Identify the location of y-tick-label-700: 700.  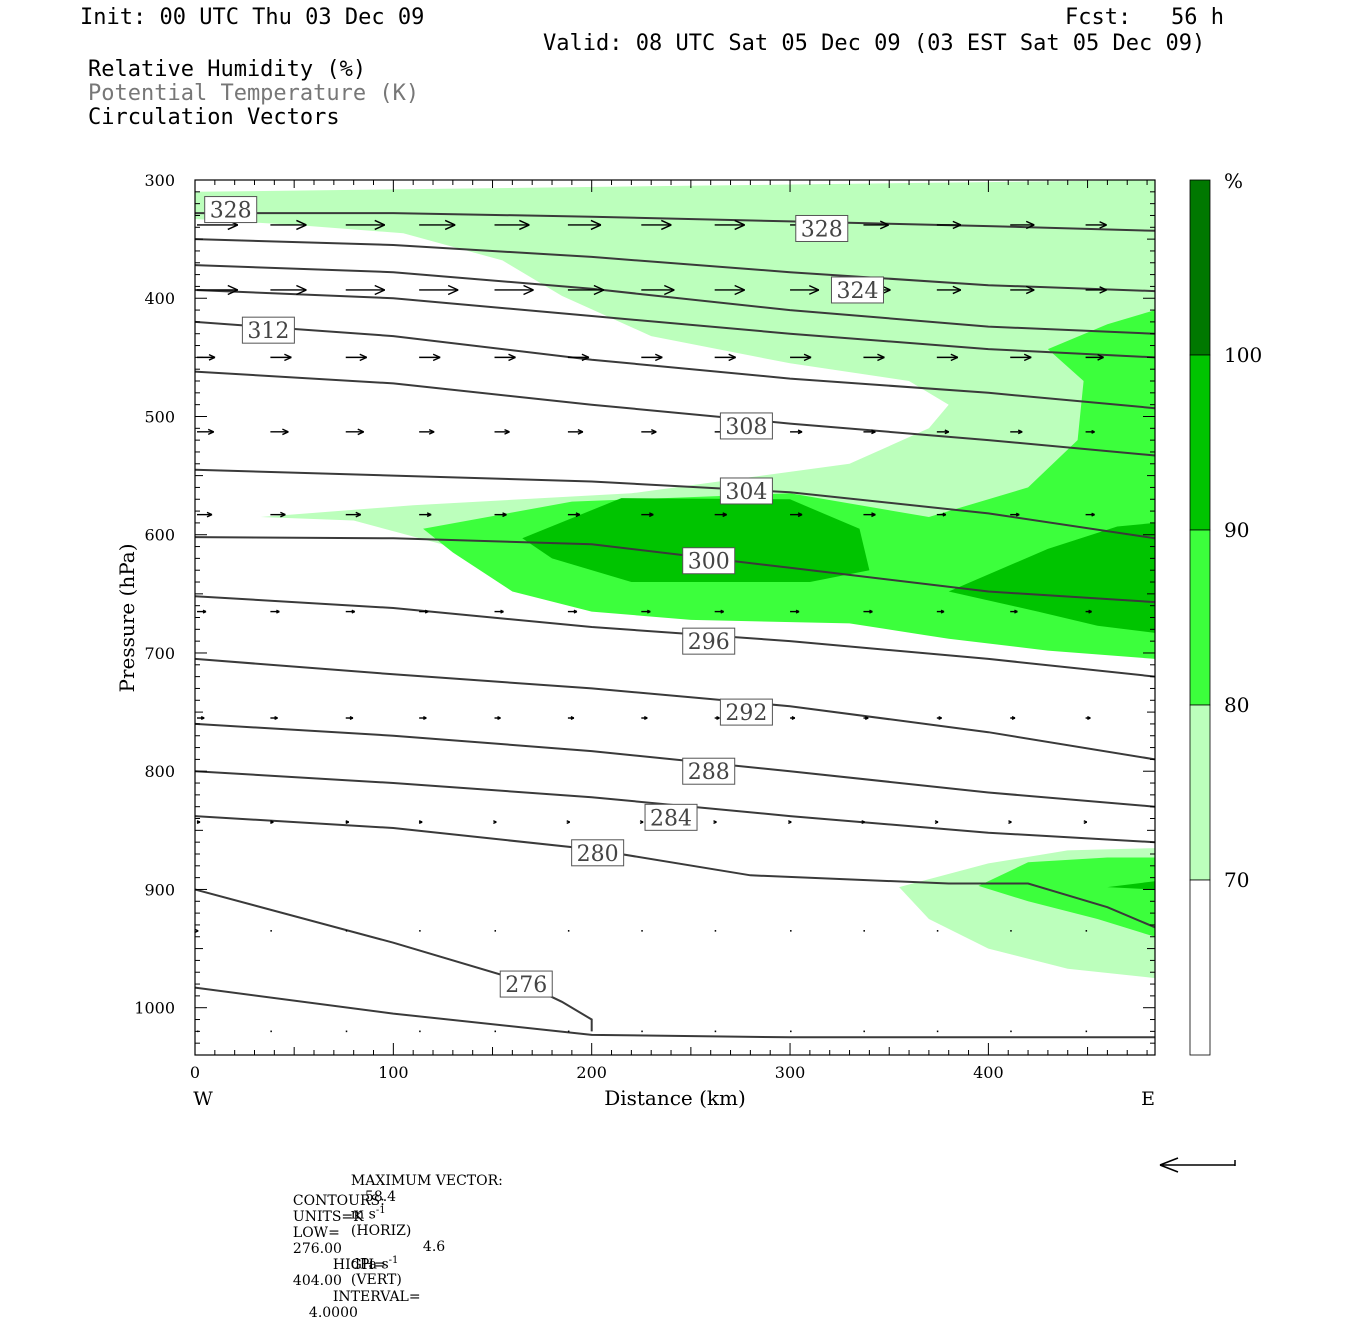
(159, 653).